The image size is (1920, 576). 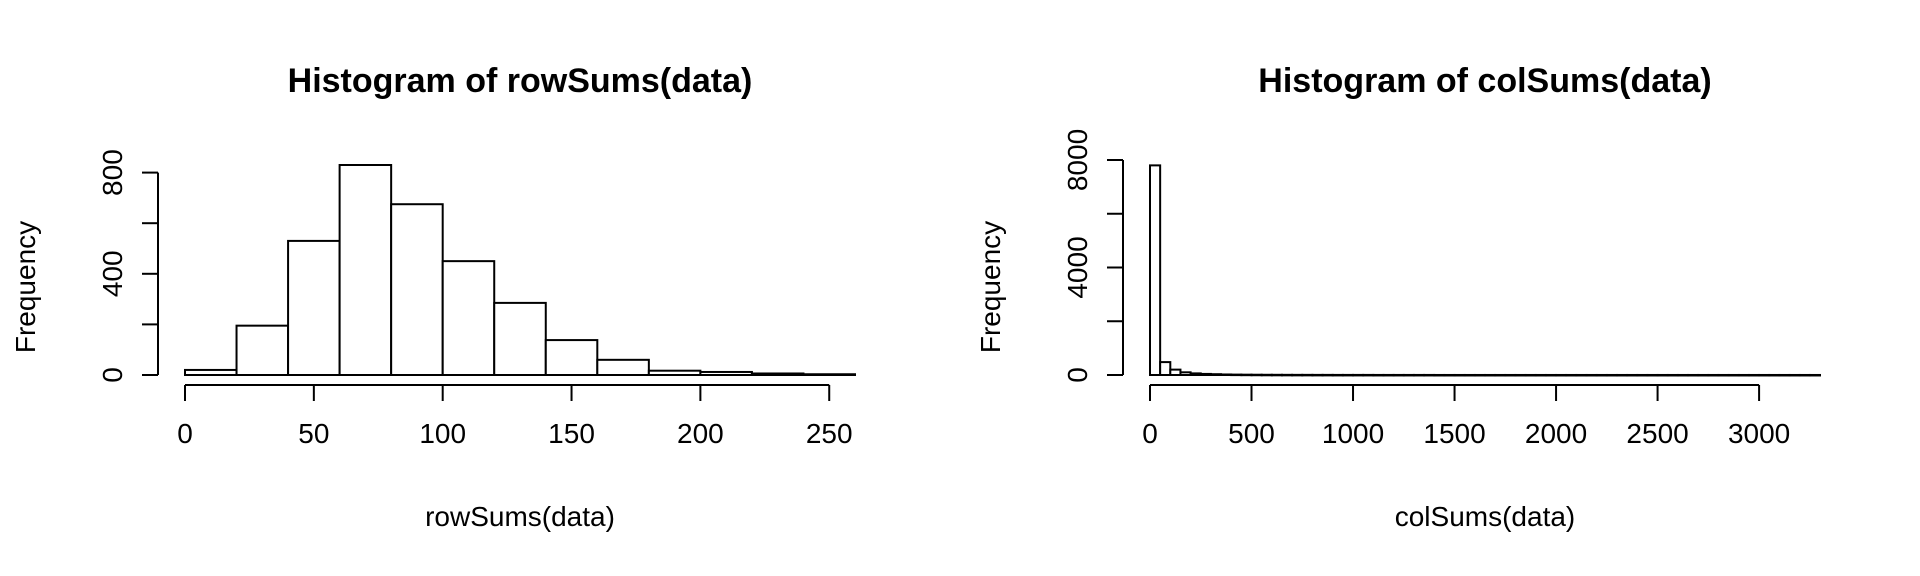 I want to click on rowsums-y-tick-label: 0, so click(x=112, y=375).